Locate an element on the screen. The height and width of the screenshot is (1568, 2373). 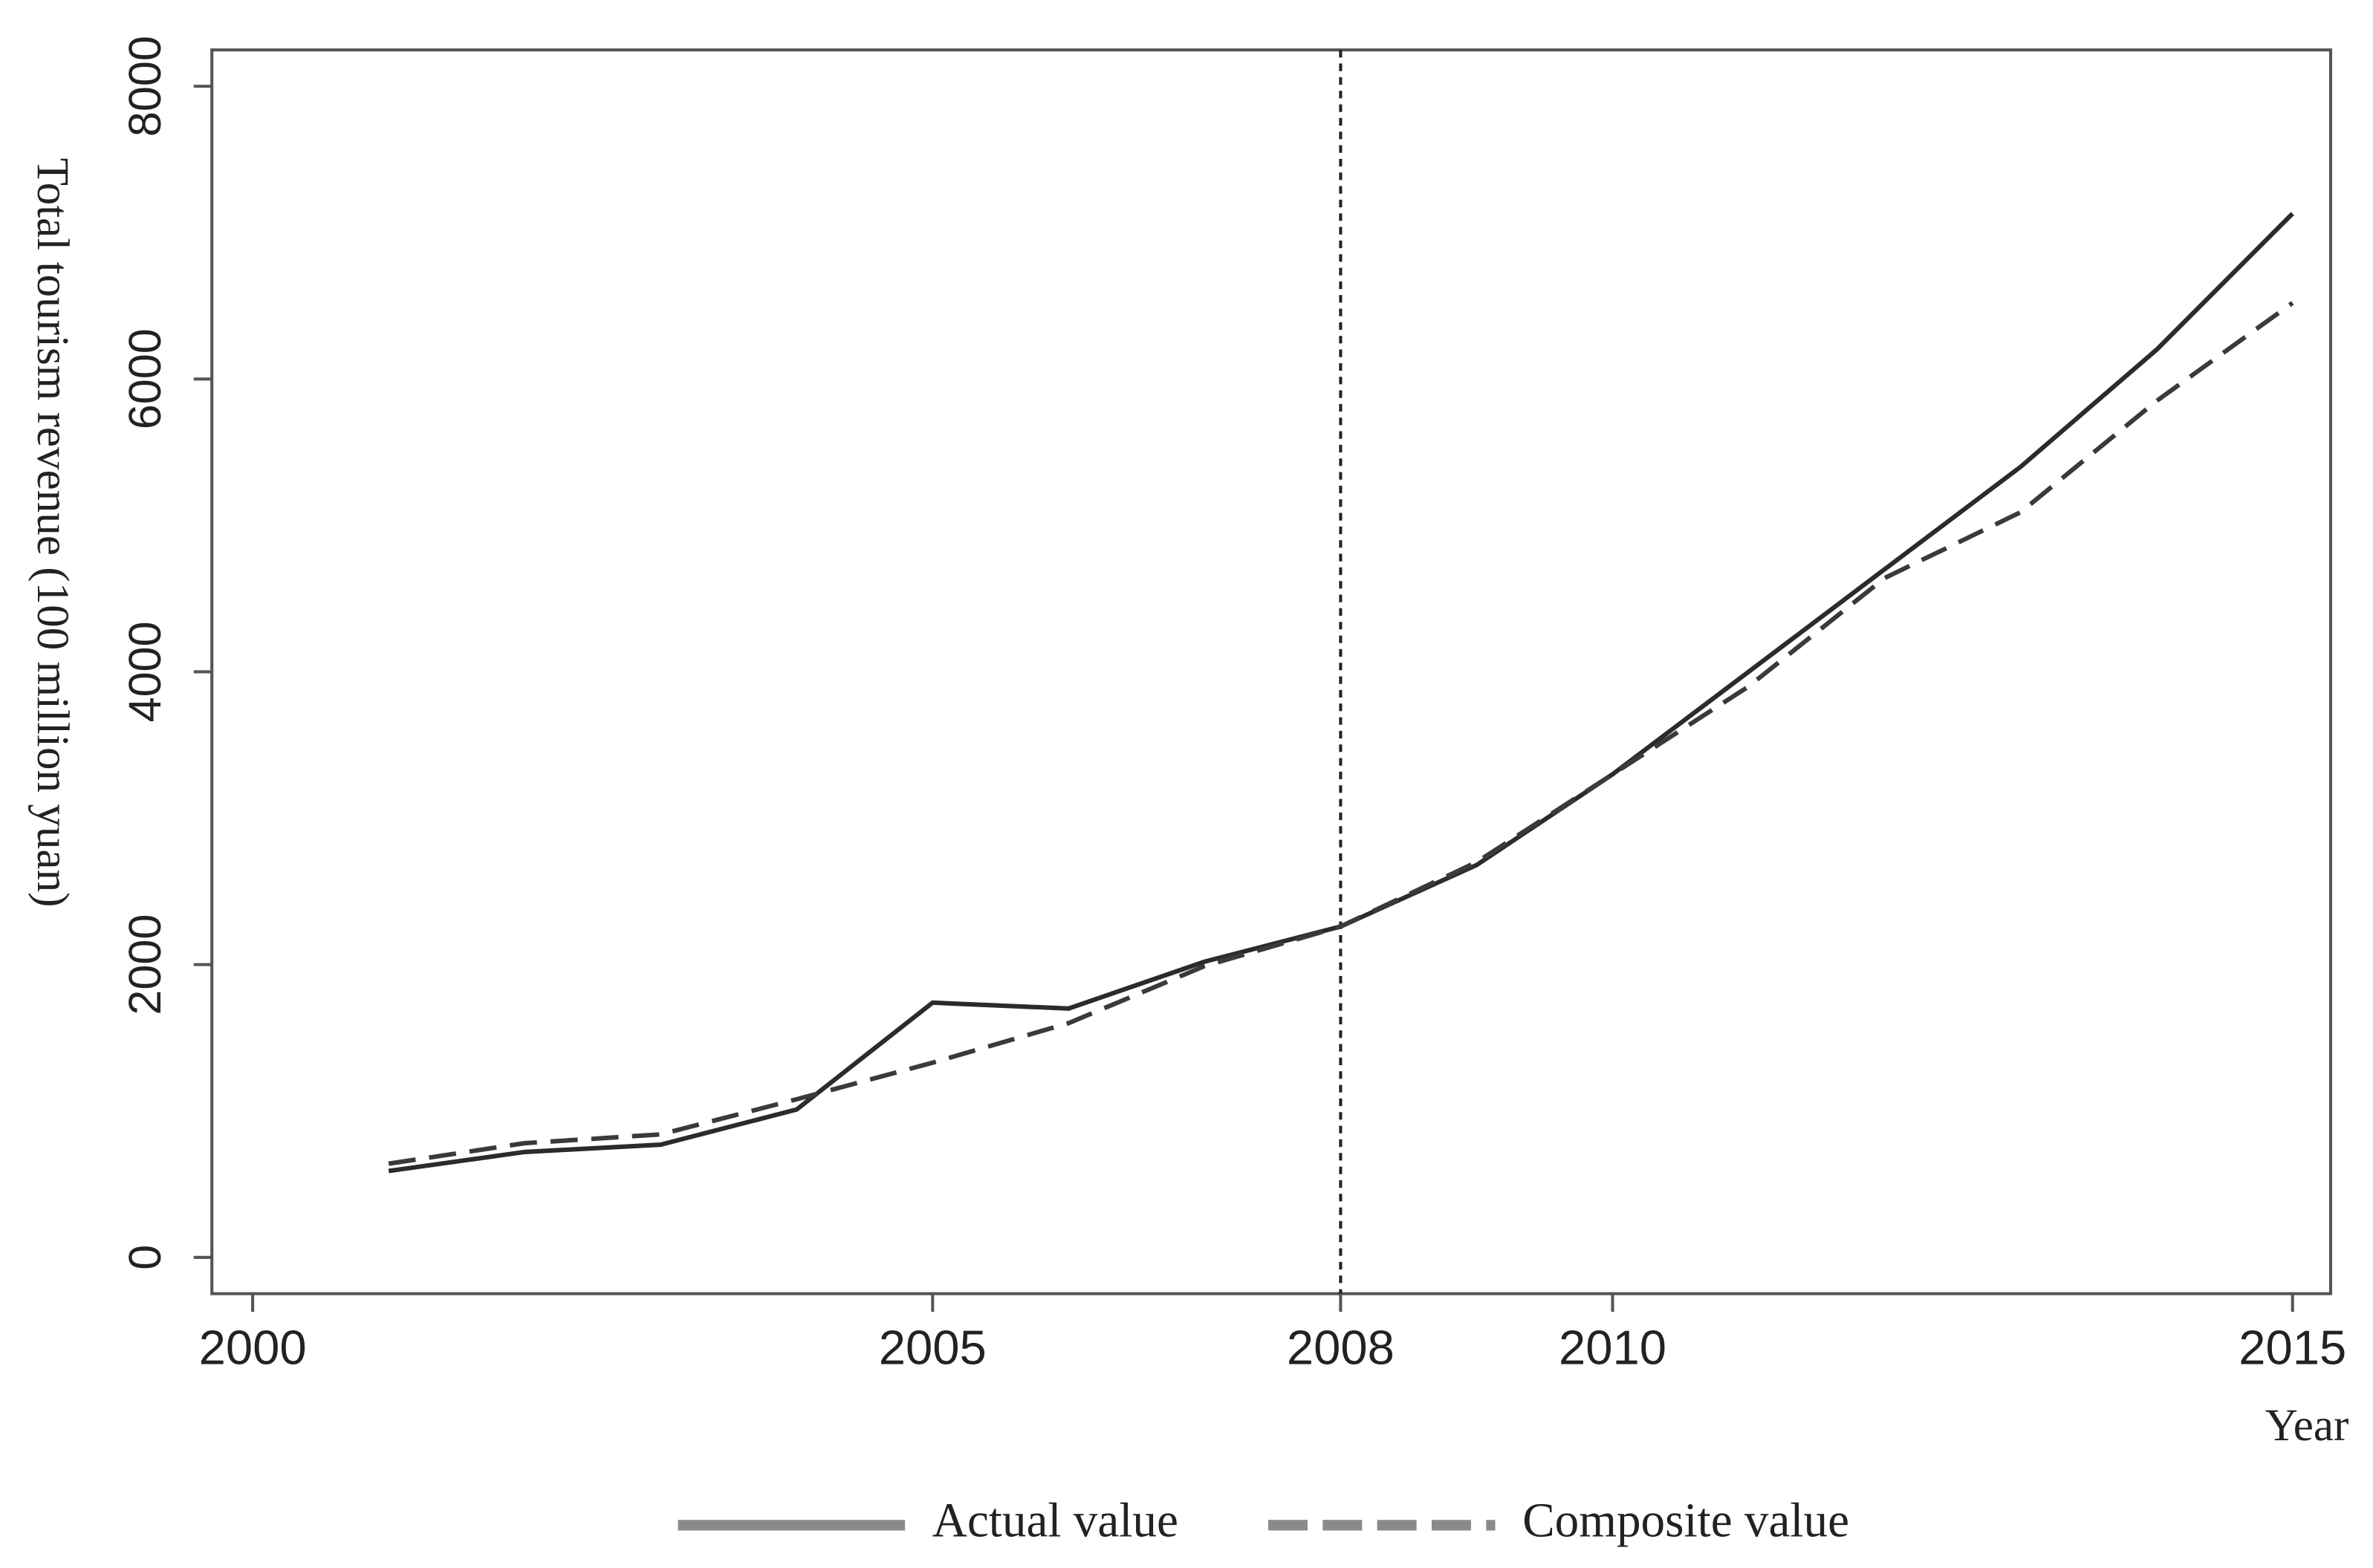
legend-label: Actual value is located at coordinates (1055, 1521).